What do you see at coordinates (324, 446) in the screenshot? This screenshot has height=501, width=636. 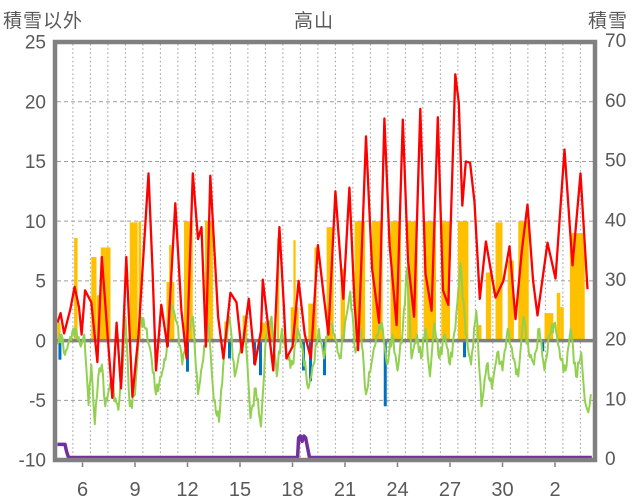 I see `snow-depth-line` at bounding box center [324, 446].